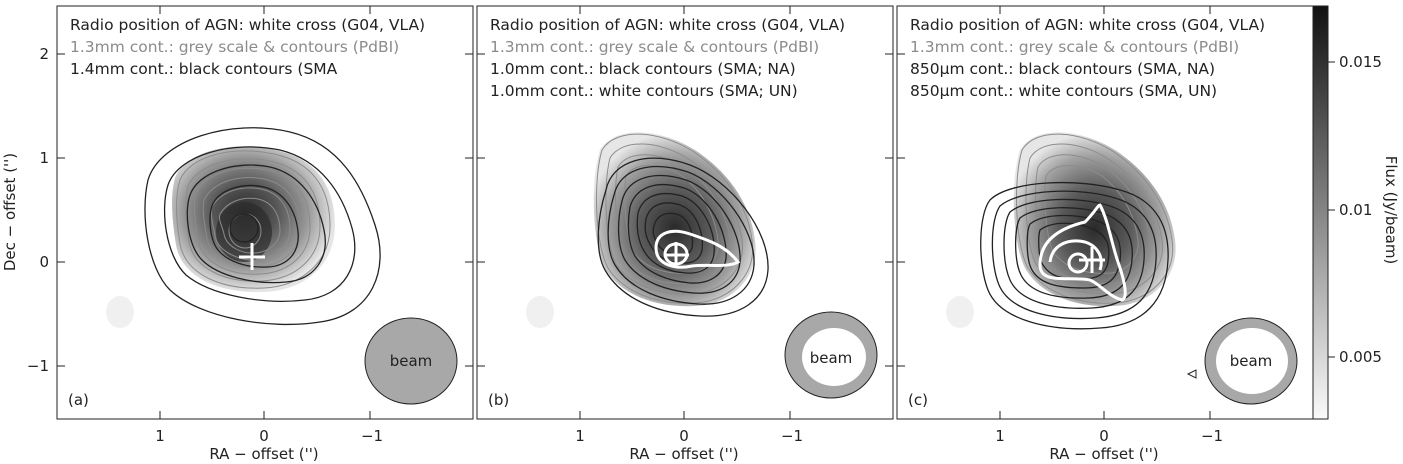 This screenshot has width=1403, height=464. I want to click on ytick-2: 2, so click(44, 54).